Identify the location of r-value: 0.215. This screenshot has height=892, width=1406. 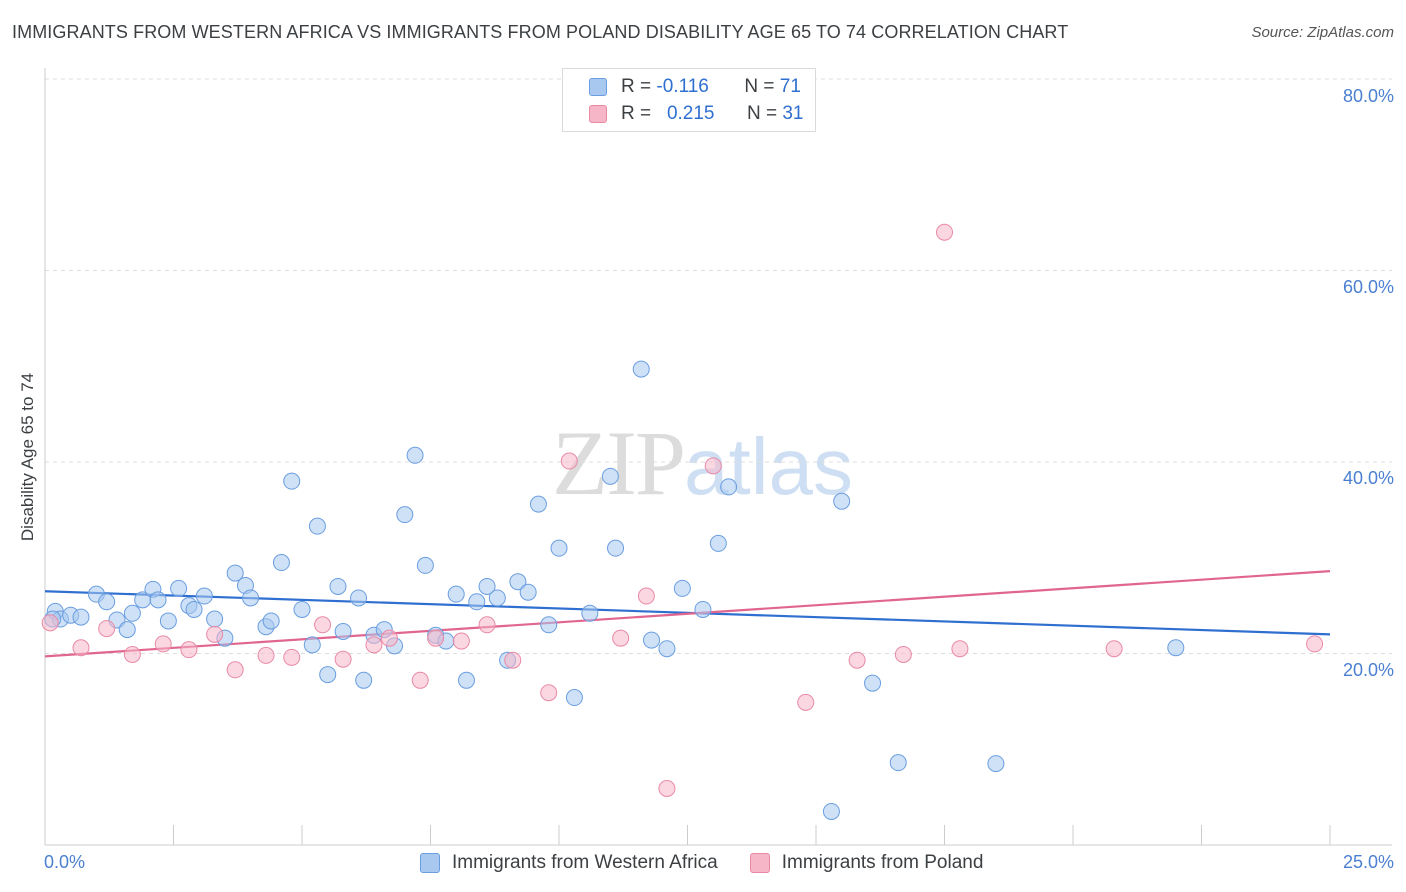
(690, 113).